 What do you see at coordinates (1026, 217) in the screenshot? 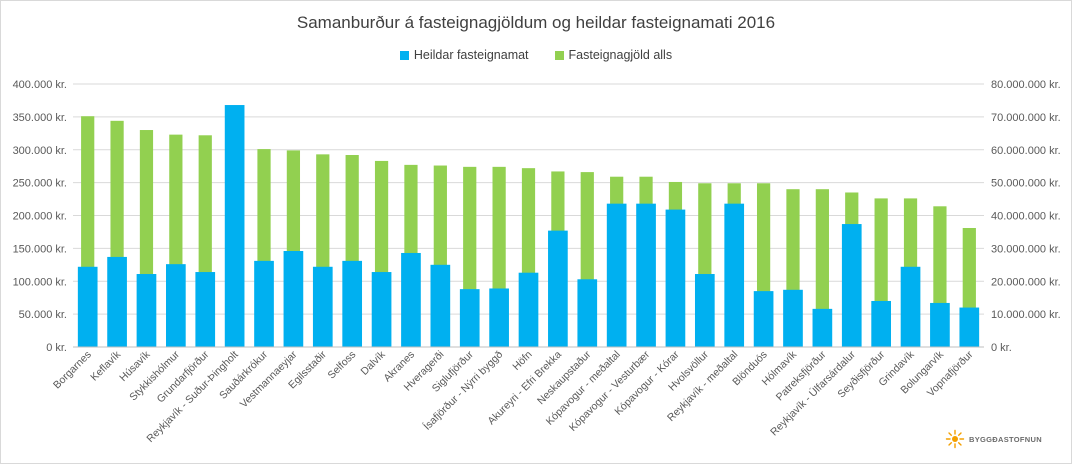
I see `y-right-tick-label: 40.000.000 kr.` at bounding box center [1026, 217].